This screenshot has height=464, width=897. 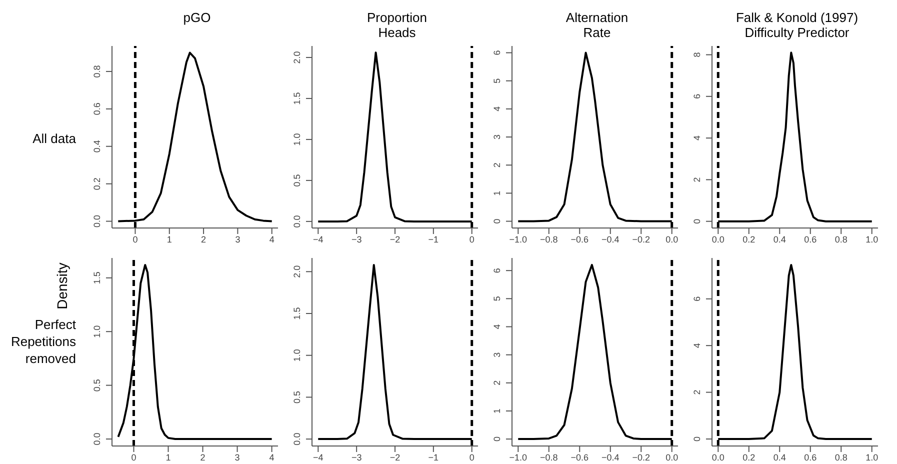 I want to click on y-tick-label: 0.8, so click(x=97, y=71).